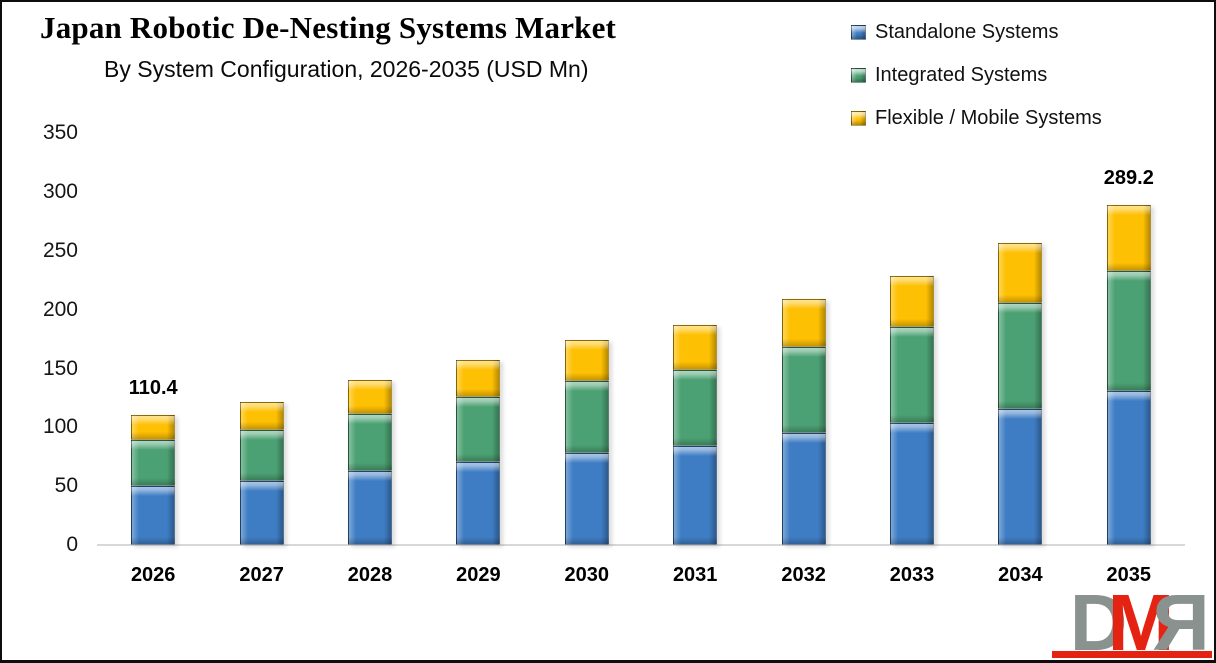 The height and width of the screenshot is (663, 1216). What do you see at coordinates (261, 455) in the screenshot?
I see `bar-segment-integrated-systems-2027` at bounding box center [261, 455].